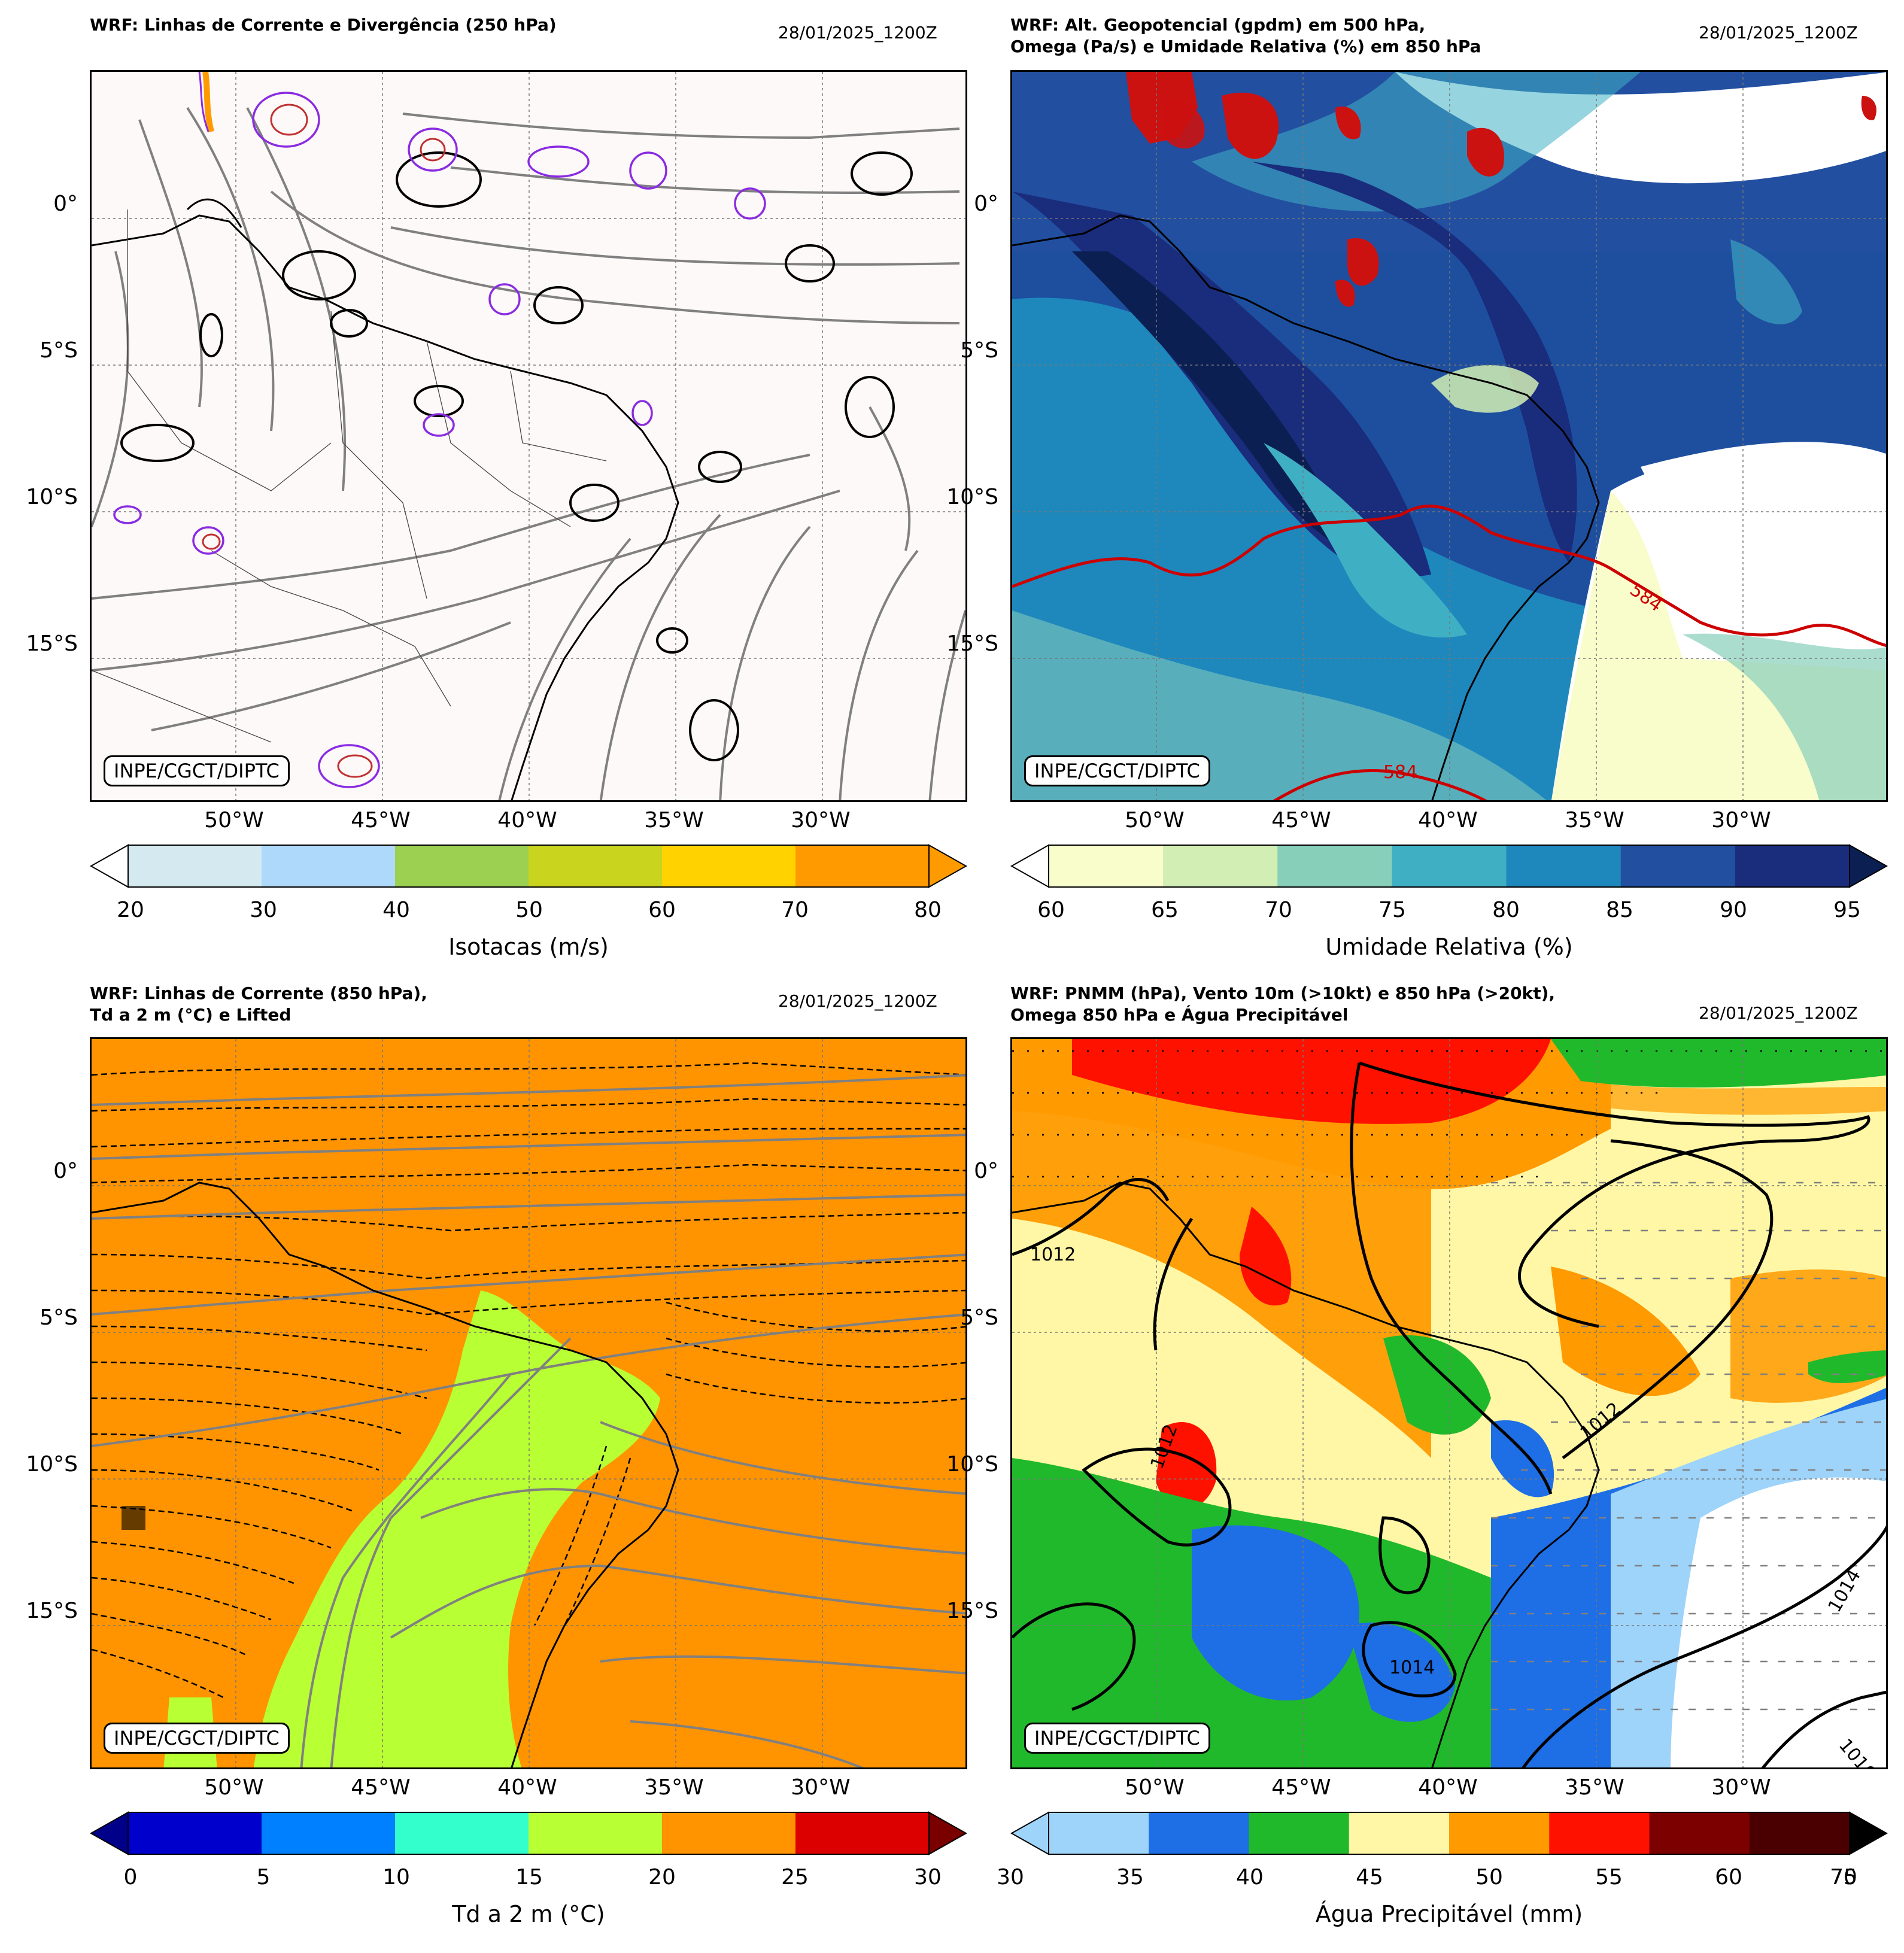 The width and height of the screenshot is (1904, 1953). What do you see at coordinates (972, 1464) in the screenshot?
I see `lat-label: 10°S` at bounding box center [972, 1464].